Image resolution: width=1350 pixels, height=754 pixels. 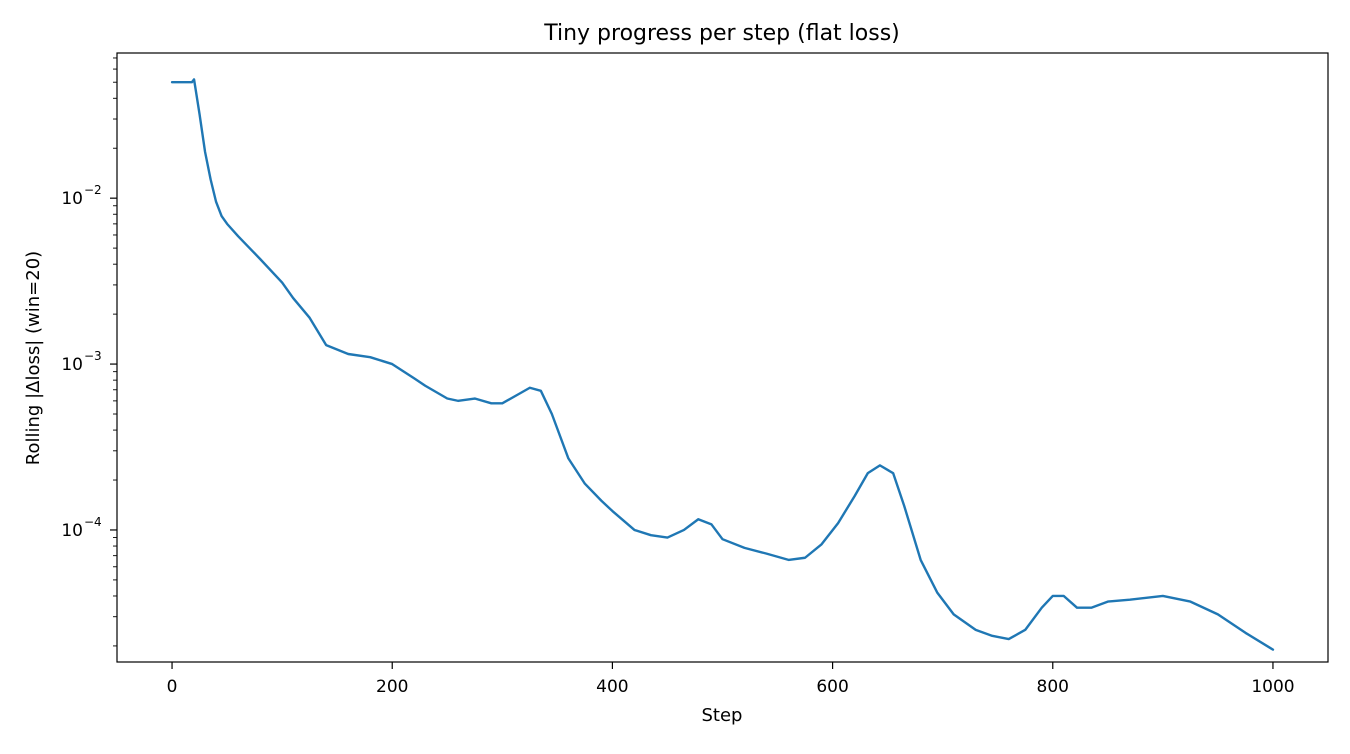 I want to click on x-tick-label: 400, so click(x=612, y=687).